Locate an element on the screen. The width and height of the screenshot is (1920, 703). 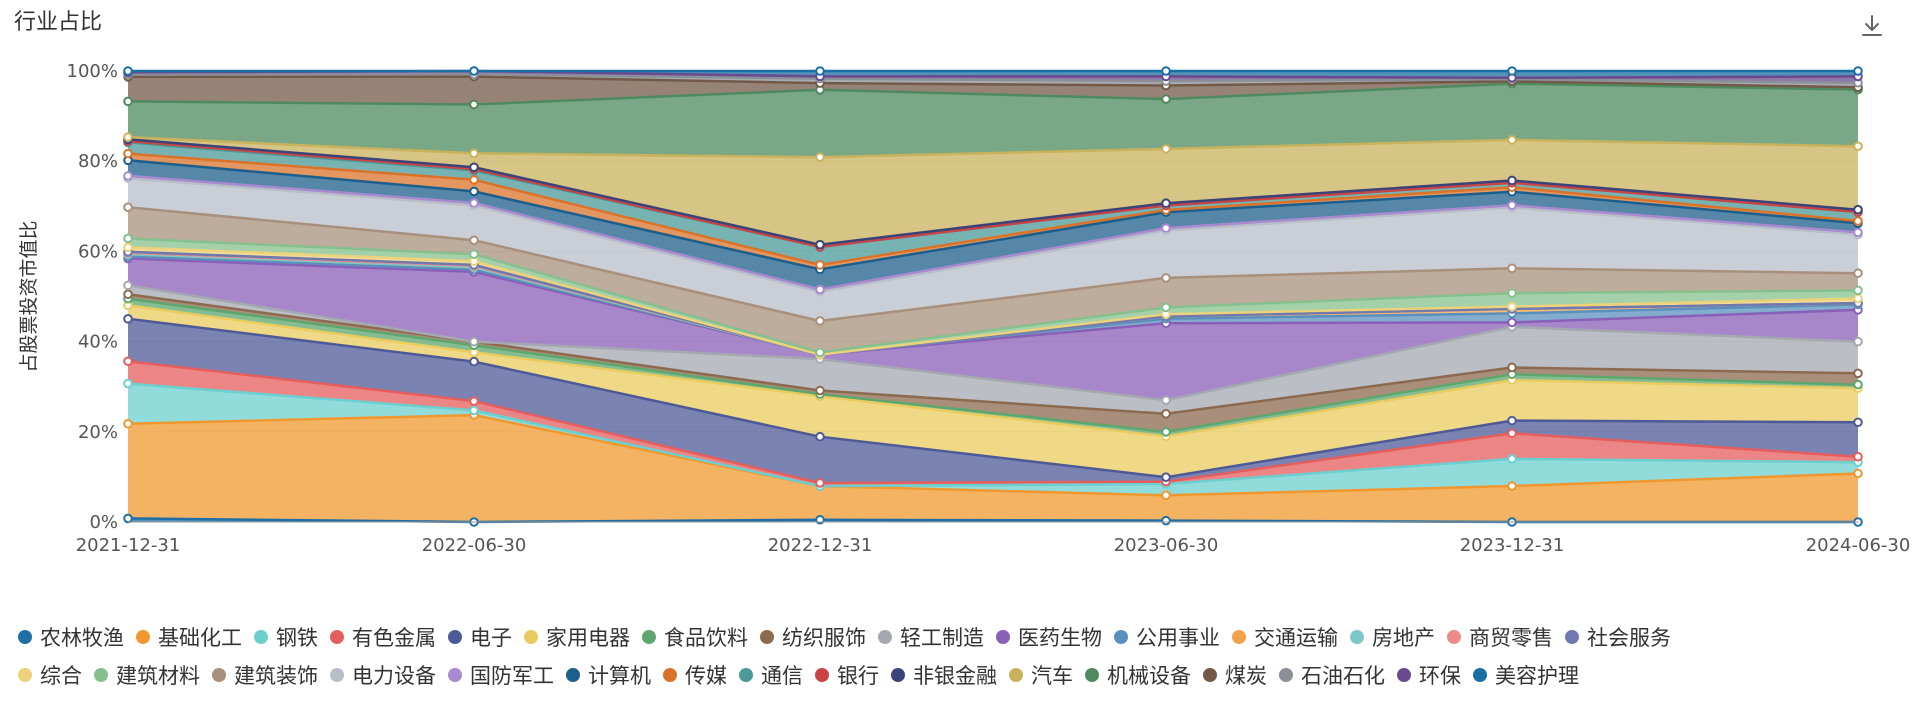
y-tick-label: 80% is located at coordinates (98, 161).